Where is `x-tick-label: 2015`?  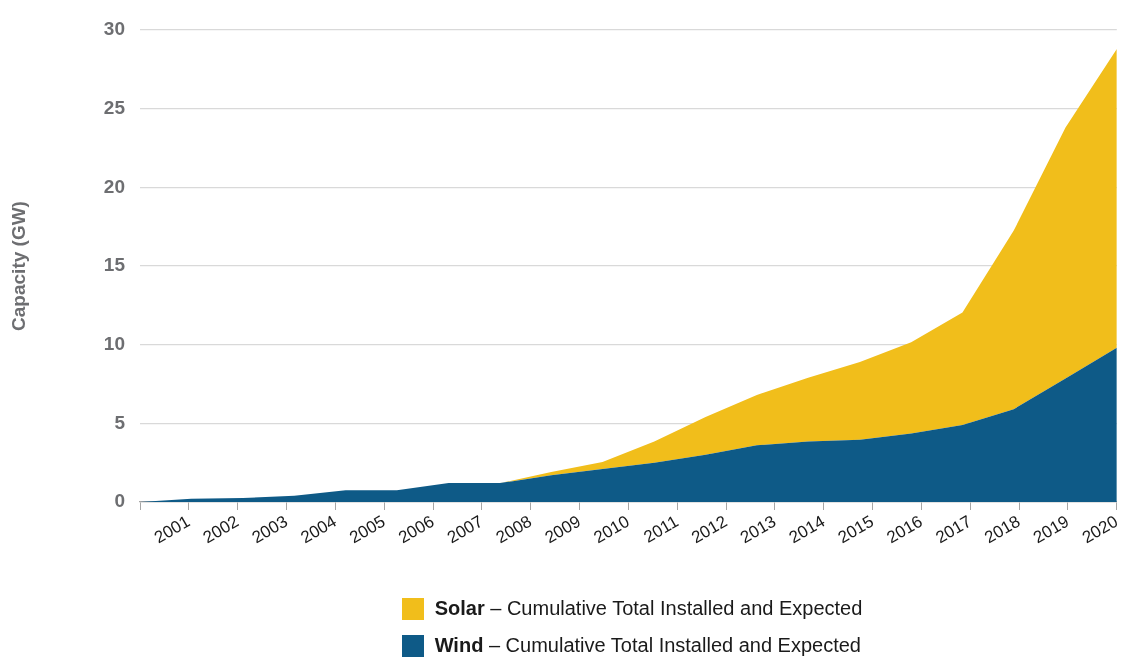 x-tick-label: 2015 is located at coordinates (855, 529).